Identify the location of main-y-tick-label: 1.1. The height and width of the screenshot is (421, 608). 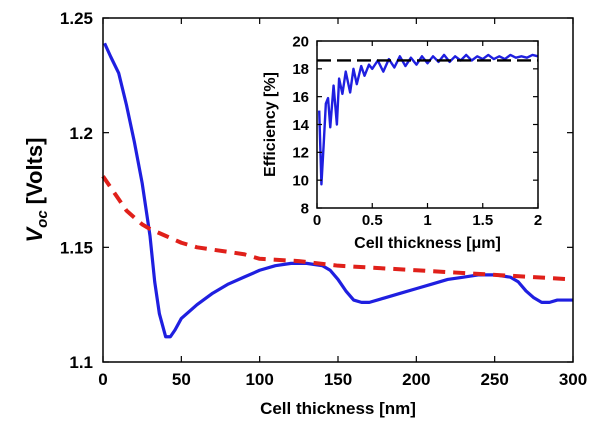
(81, 362).